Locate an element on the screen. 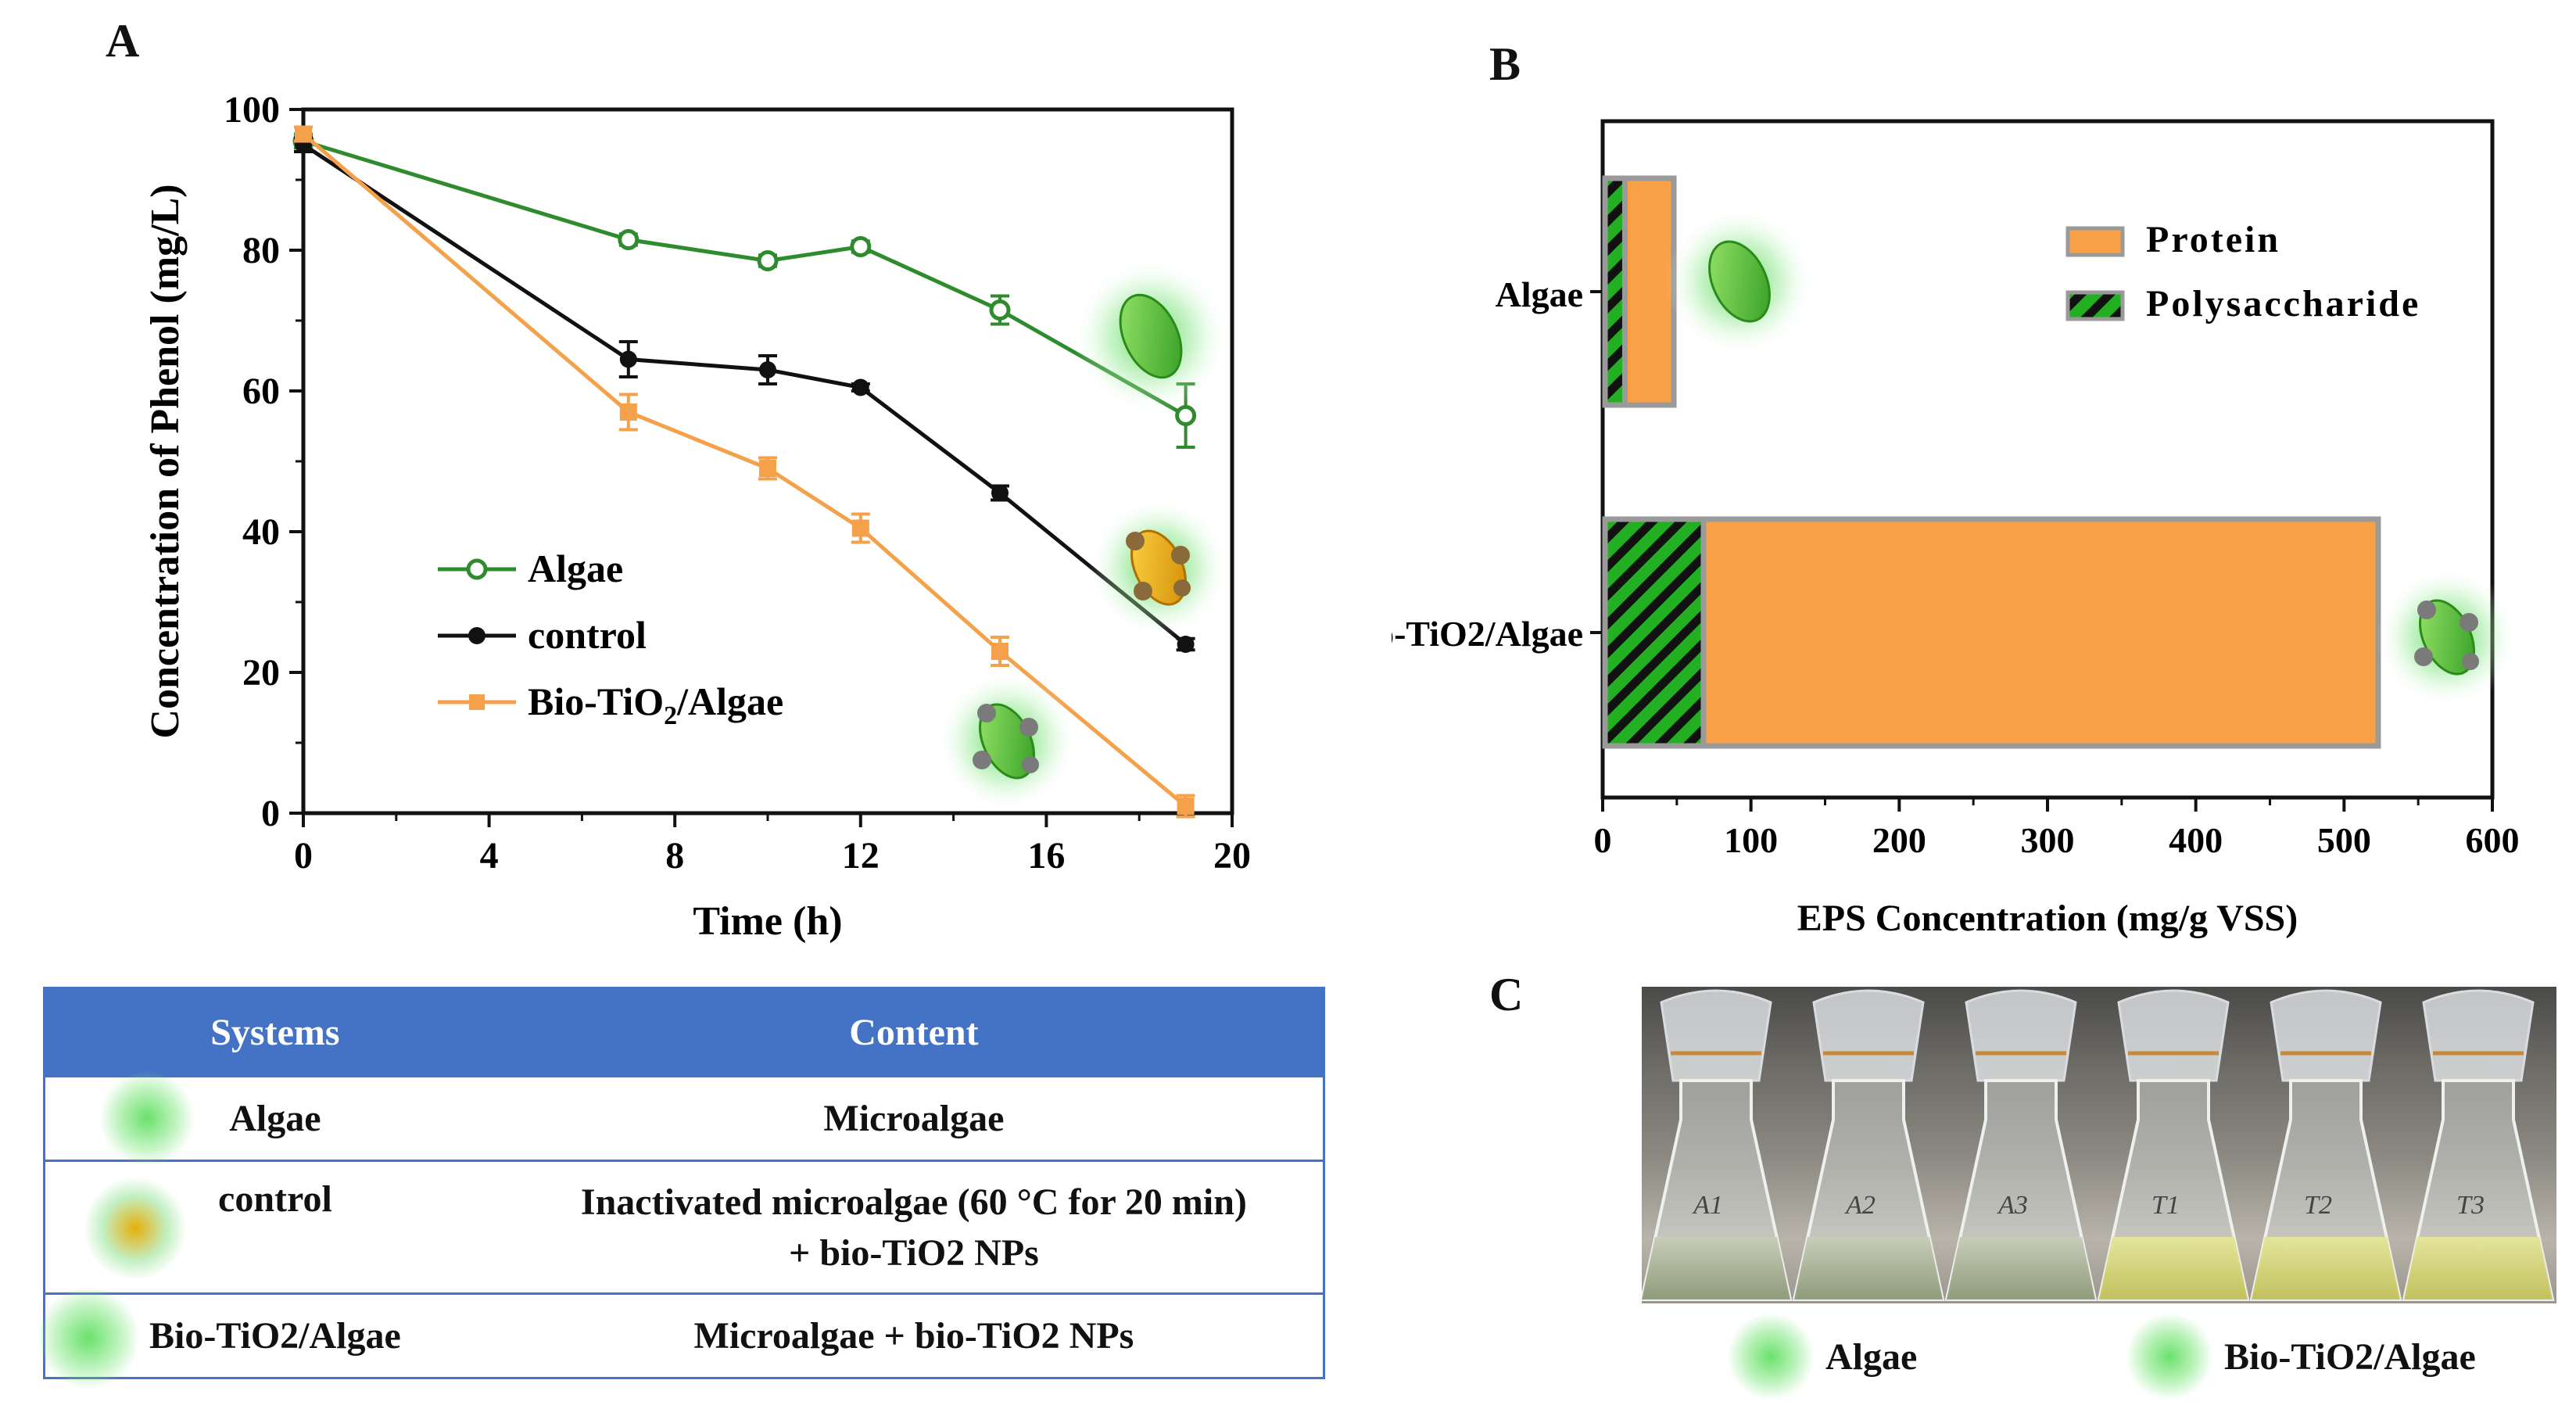  y-category-label-algae: Algae is located at coordinates (1539, 294).